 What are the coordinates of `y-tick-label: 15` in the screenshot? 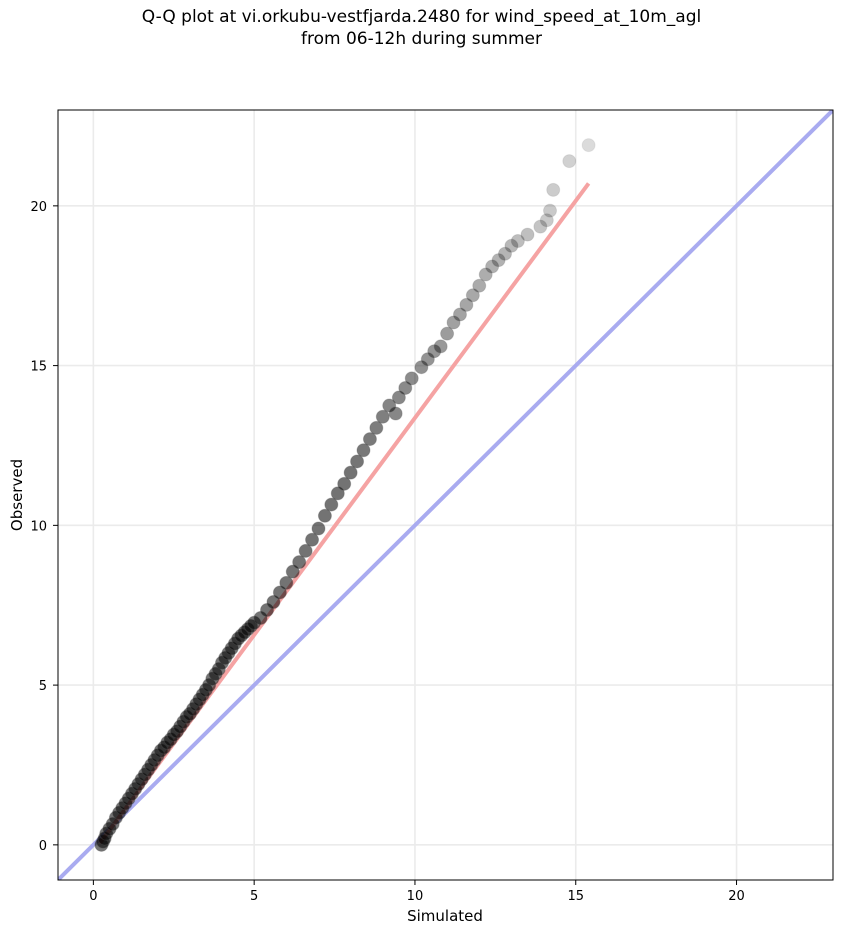 It's located at (38, 367).